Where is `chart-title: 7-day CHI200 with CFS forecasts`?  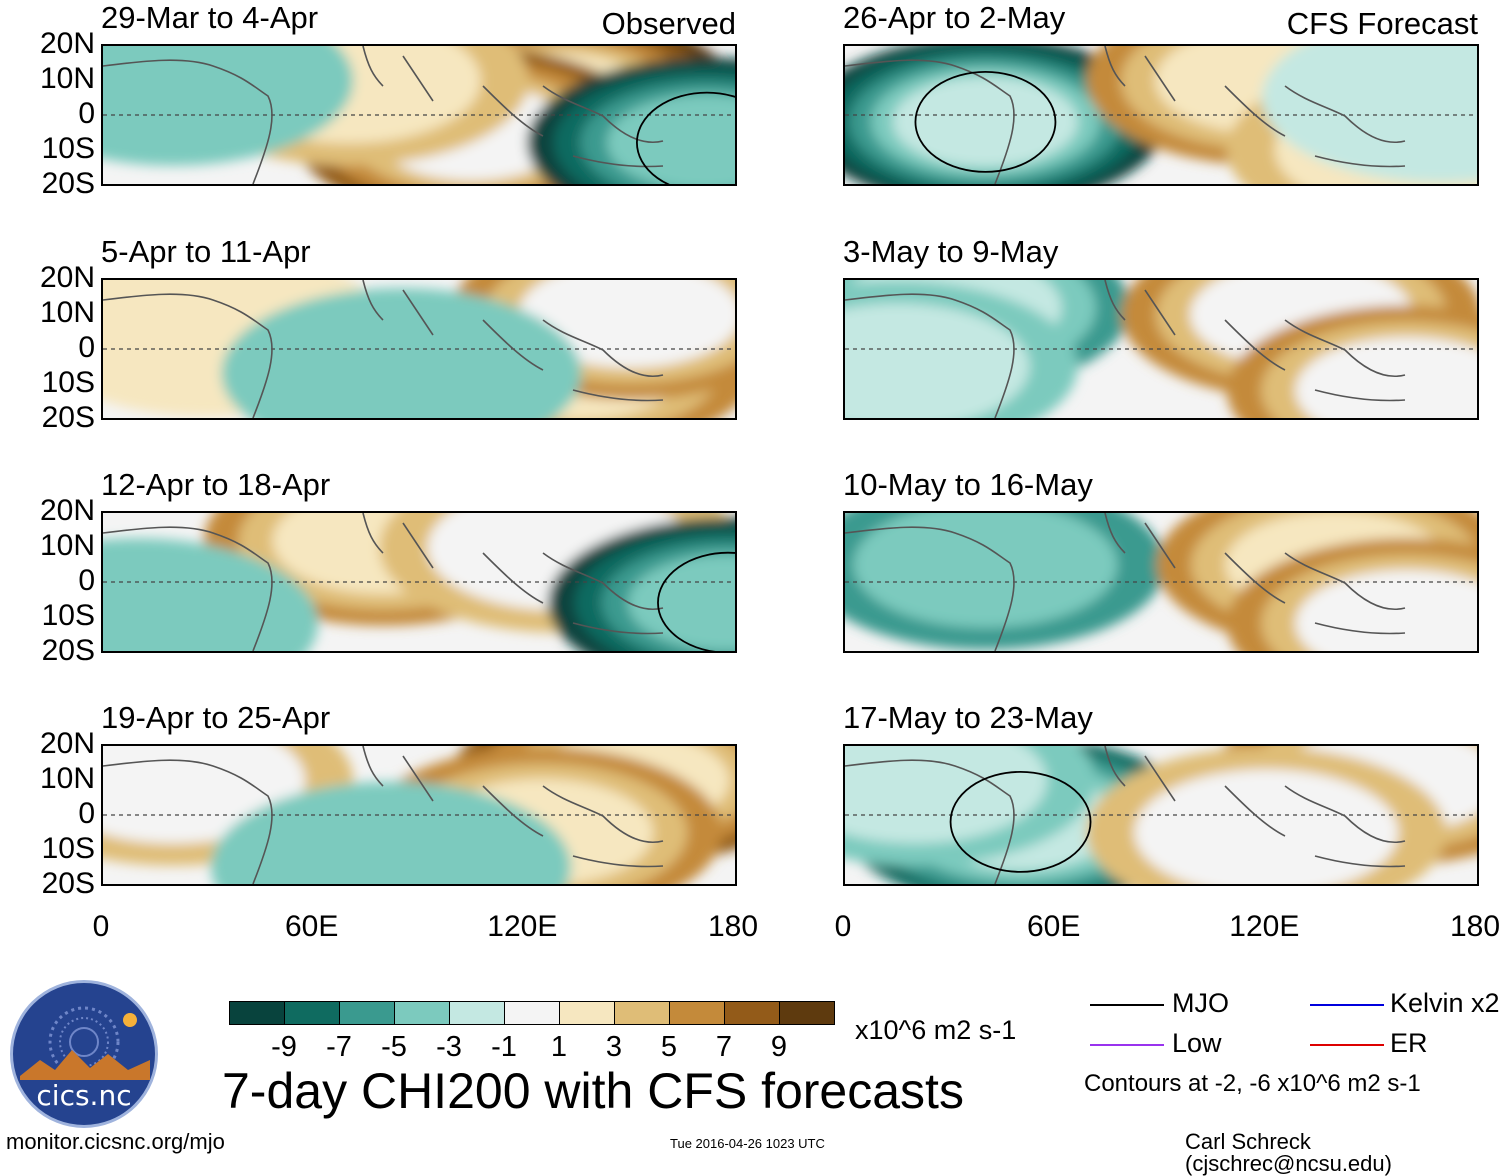 chart-title: 7-day CHI200 with CFS forecasts is located at coordinates (593, 1091).